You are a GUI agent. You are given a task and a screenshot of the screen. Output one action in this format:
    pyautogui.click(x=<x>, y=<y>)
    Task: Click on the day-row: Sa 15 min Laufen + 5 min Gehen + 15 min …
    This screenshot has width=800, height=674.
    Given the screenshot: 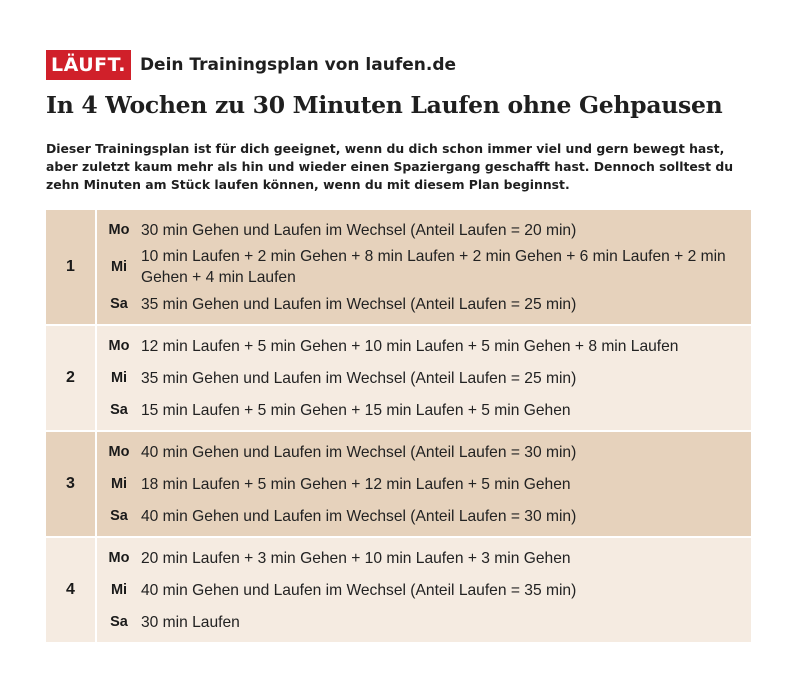 What is the action you would take?
    pyautogui.click(x=424, y=410)
    